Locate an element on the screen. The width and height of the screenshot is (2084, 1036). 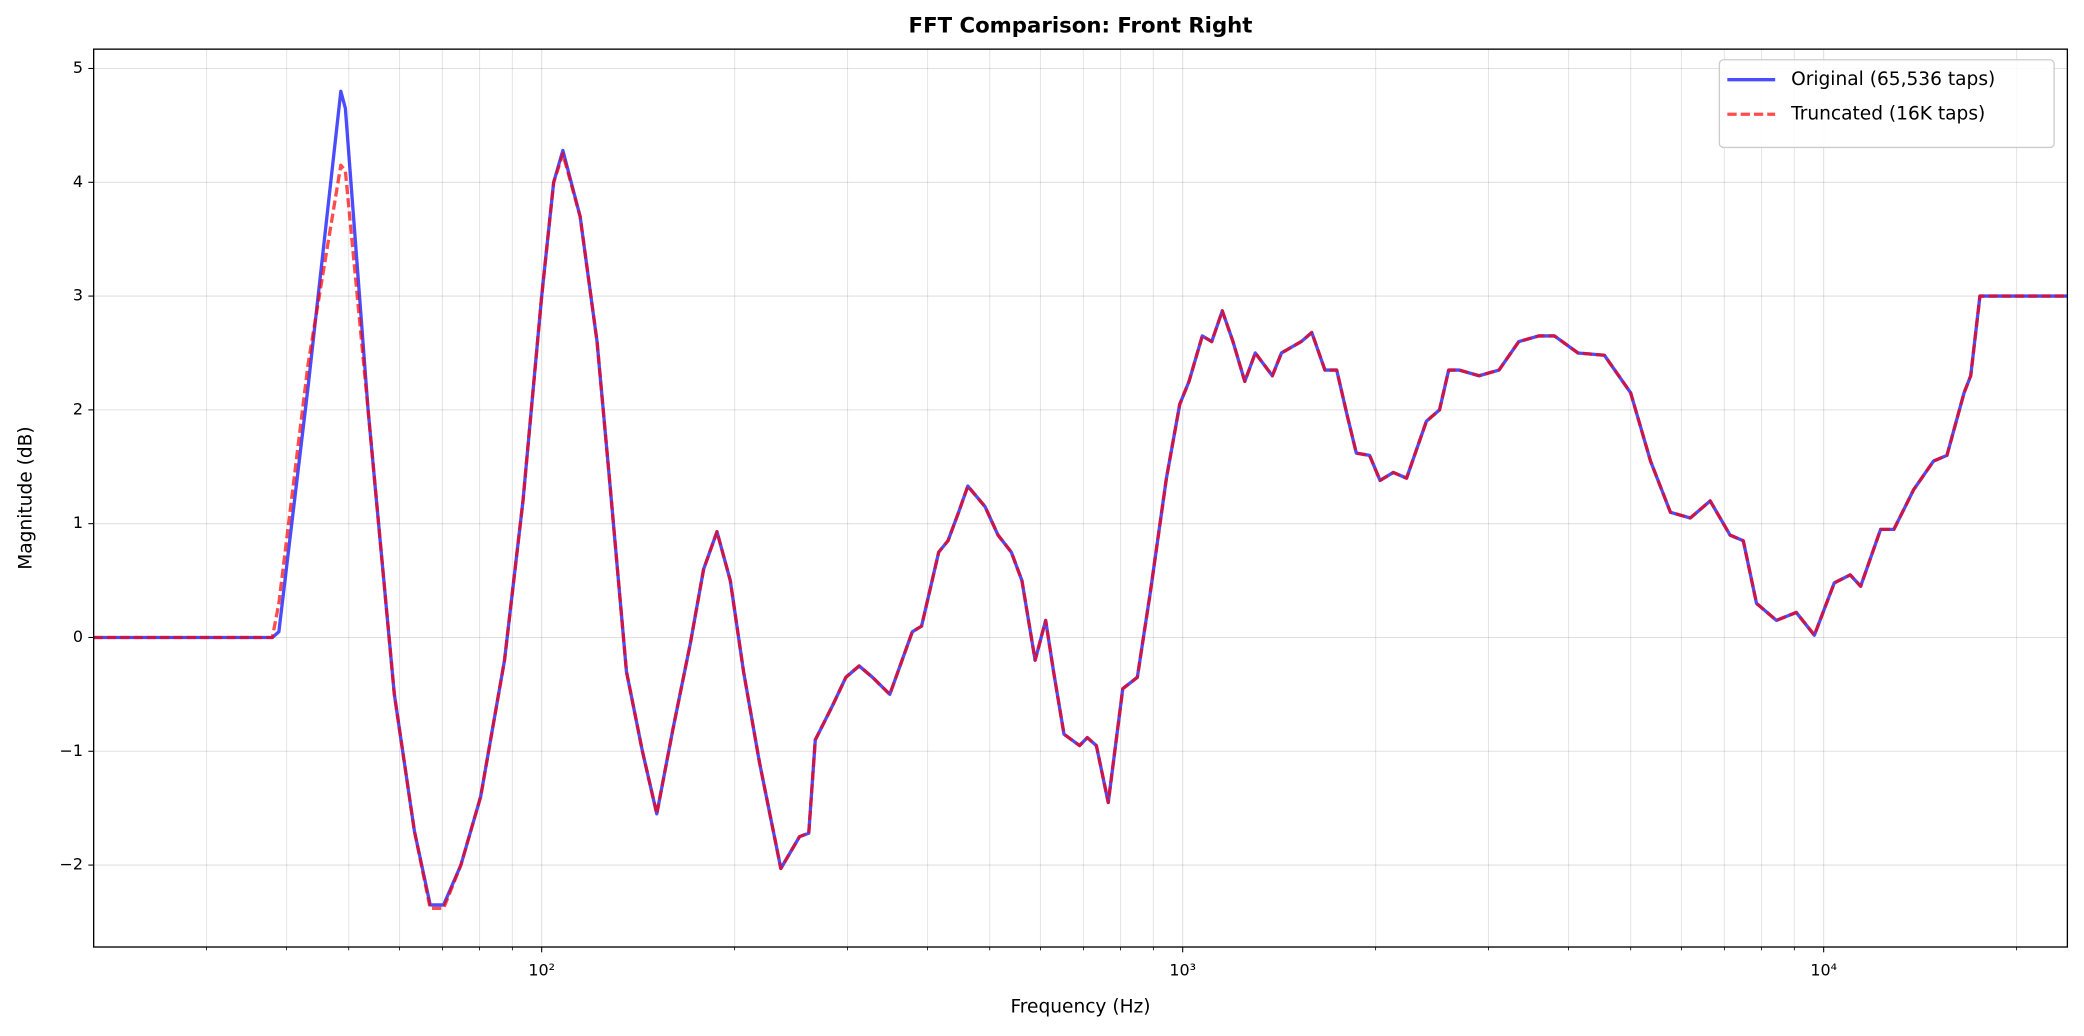
x-tick-label: 10³ is located at coordinates (1182, 969).